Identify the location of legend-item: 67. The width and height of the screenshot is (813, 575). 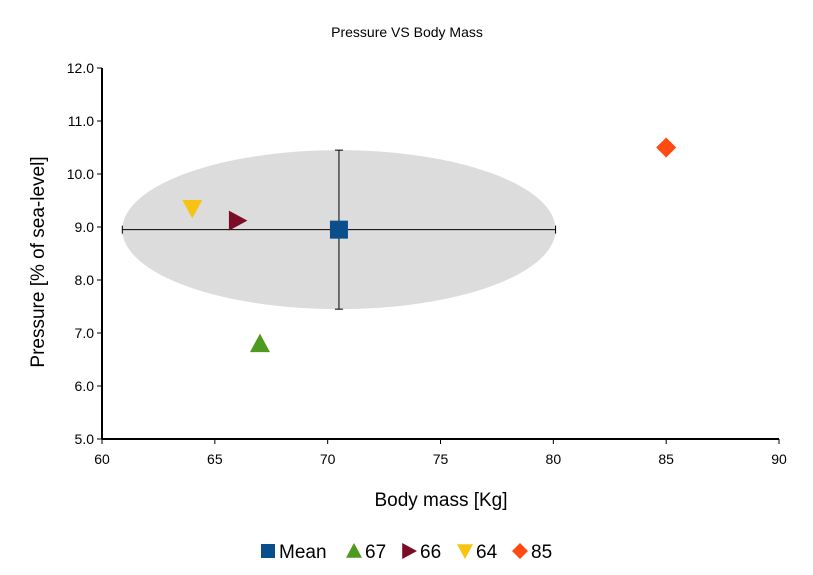
(366, 552).